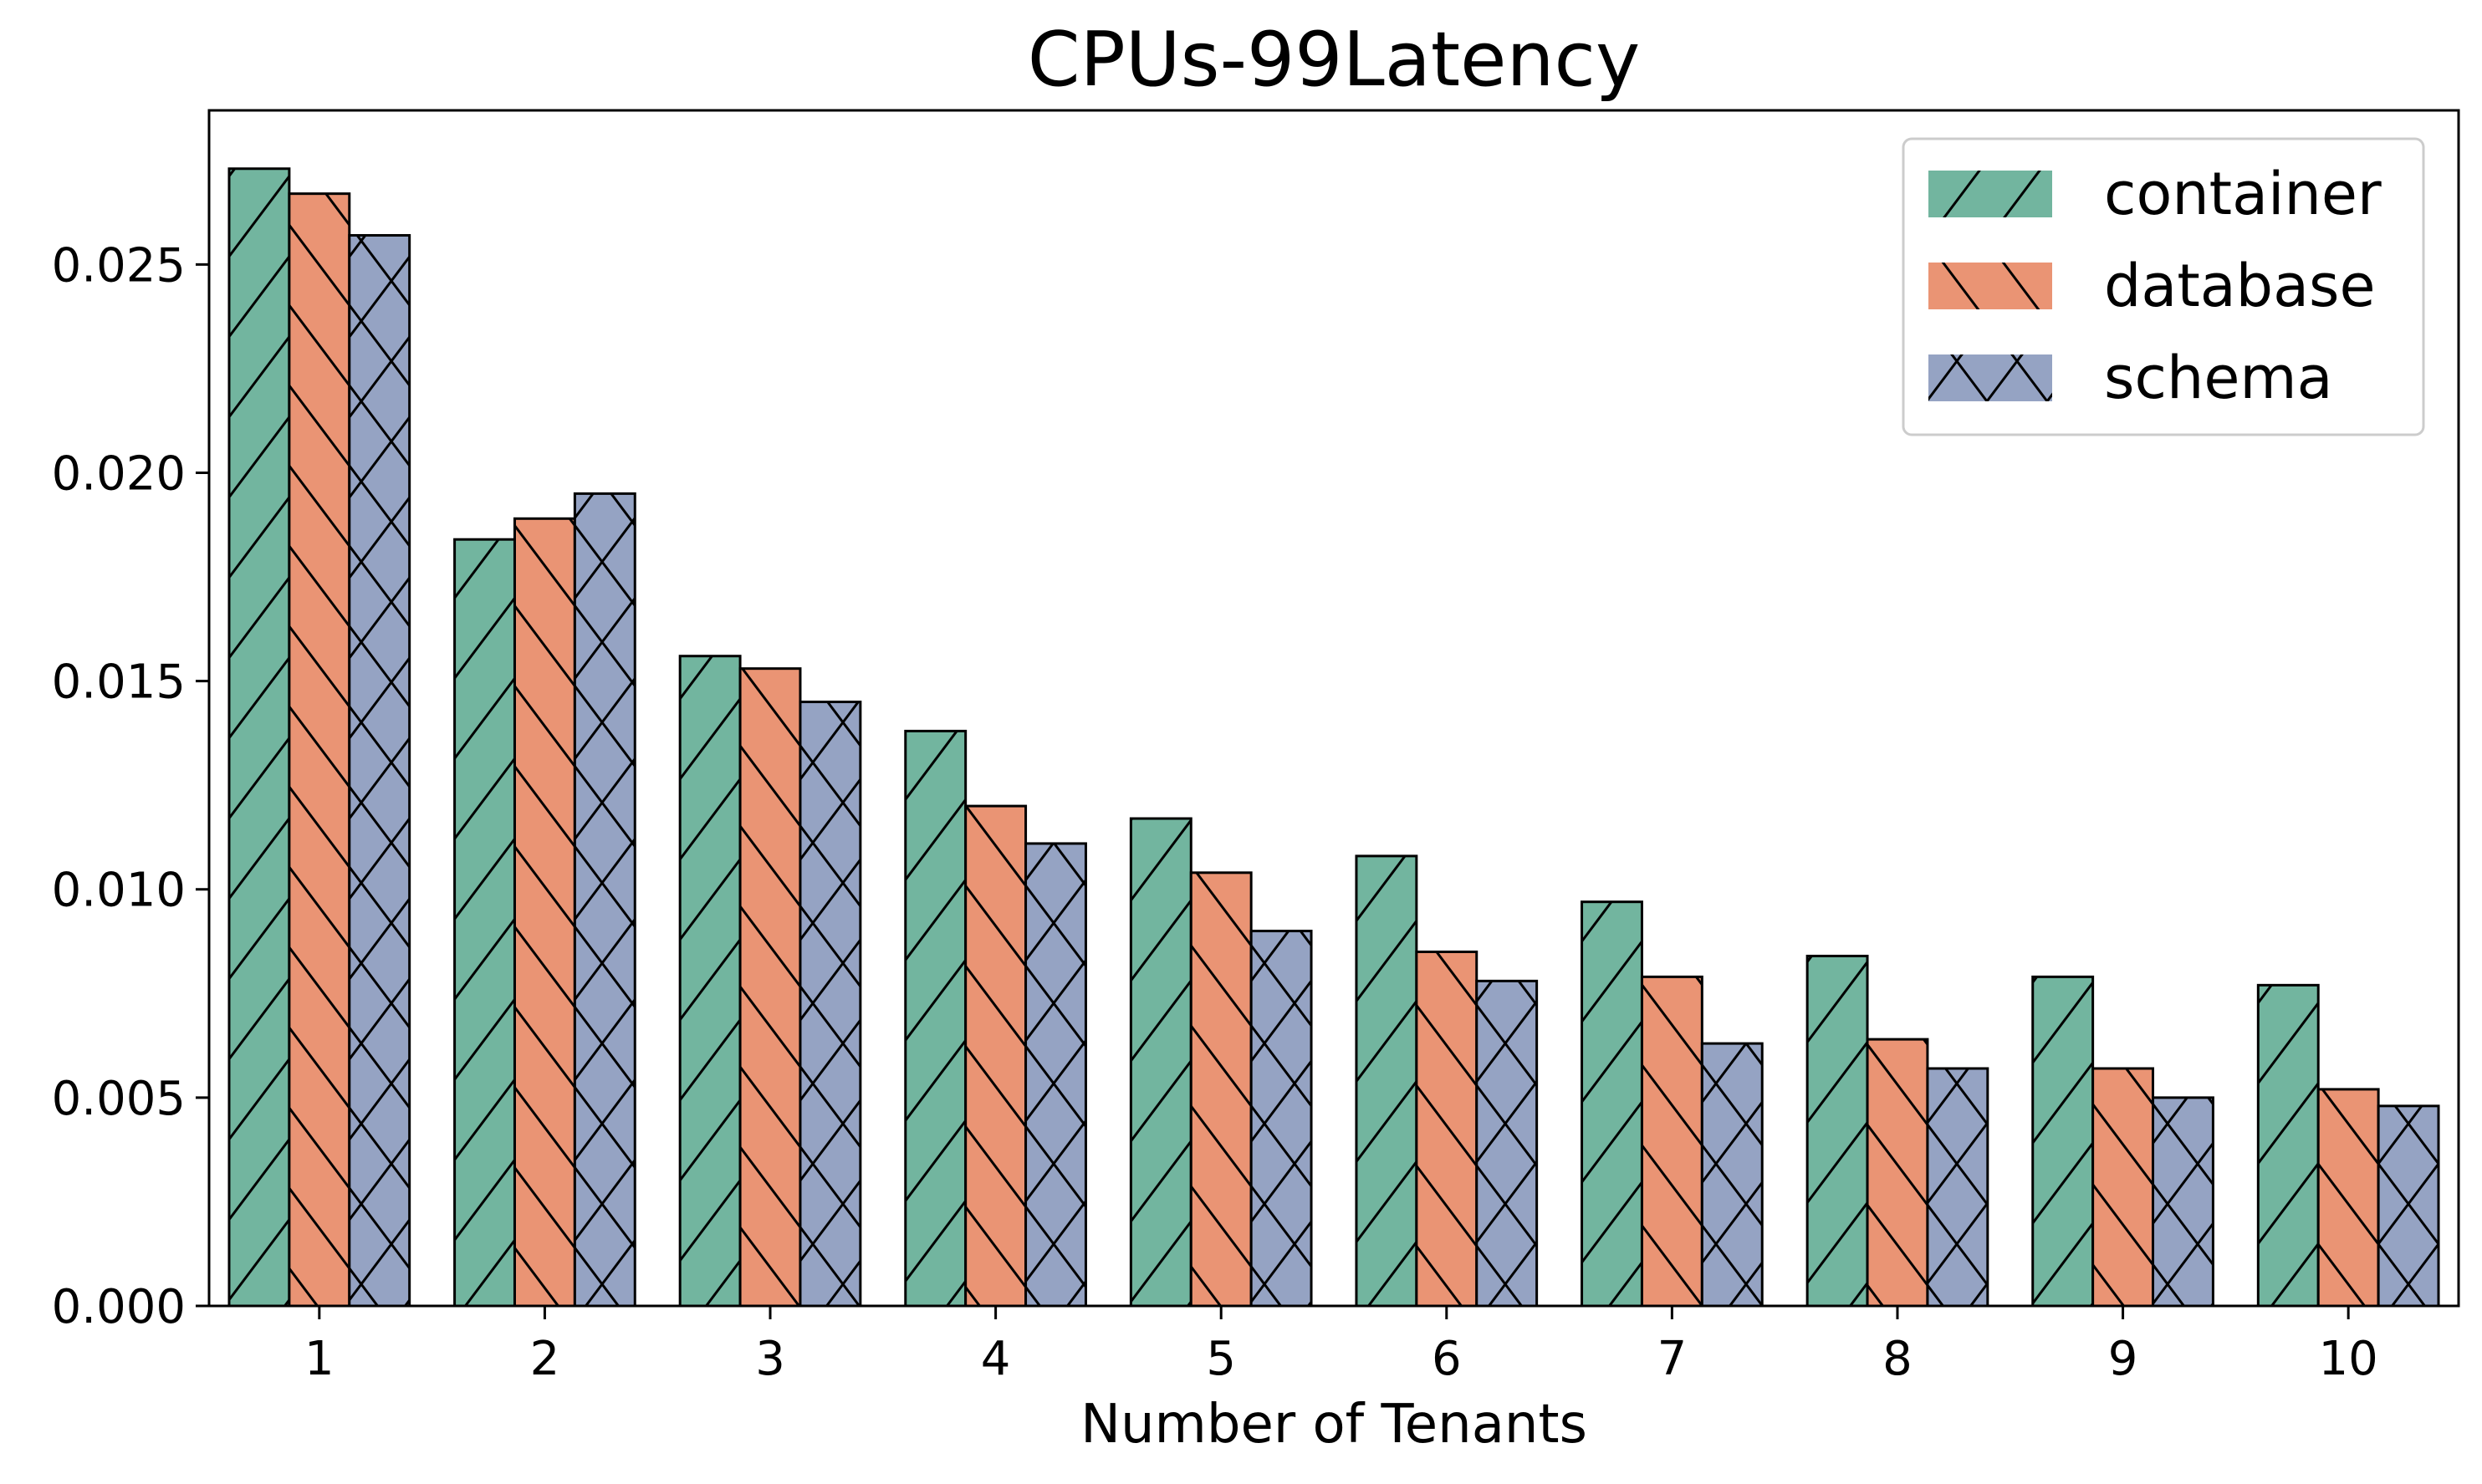 The width and height of the screenshot is (2482, 1484). What do you see at coordinates (119, 473) in the screenshot?
I see `y-tick-label: 0.020` at bounding box center [119, 473].